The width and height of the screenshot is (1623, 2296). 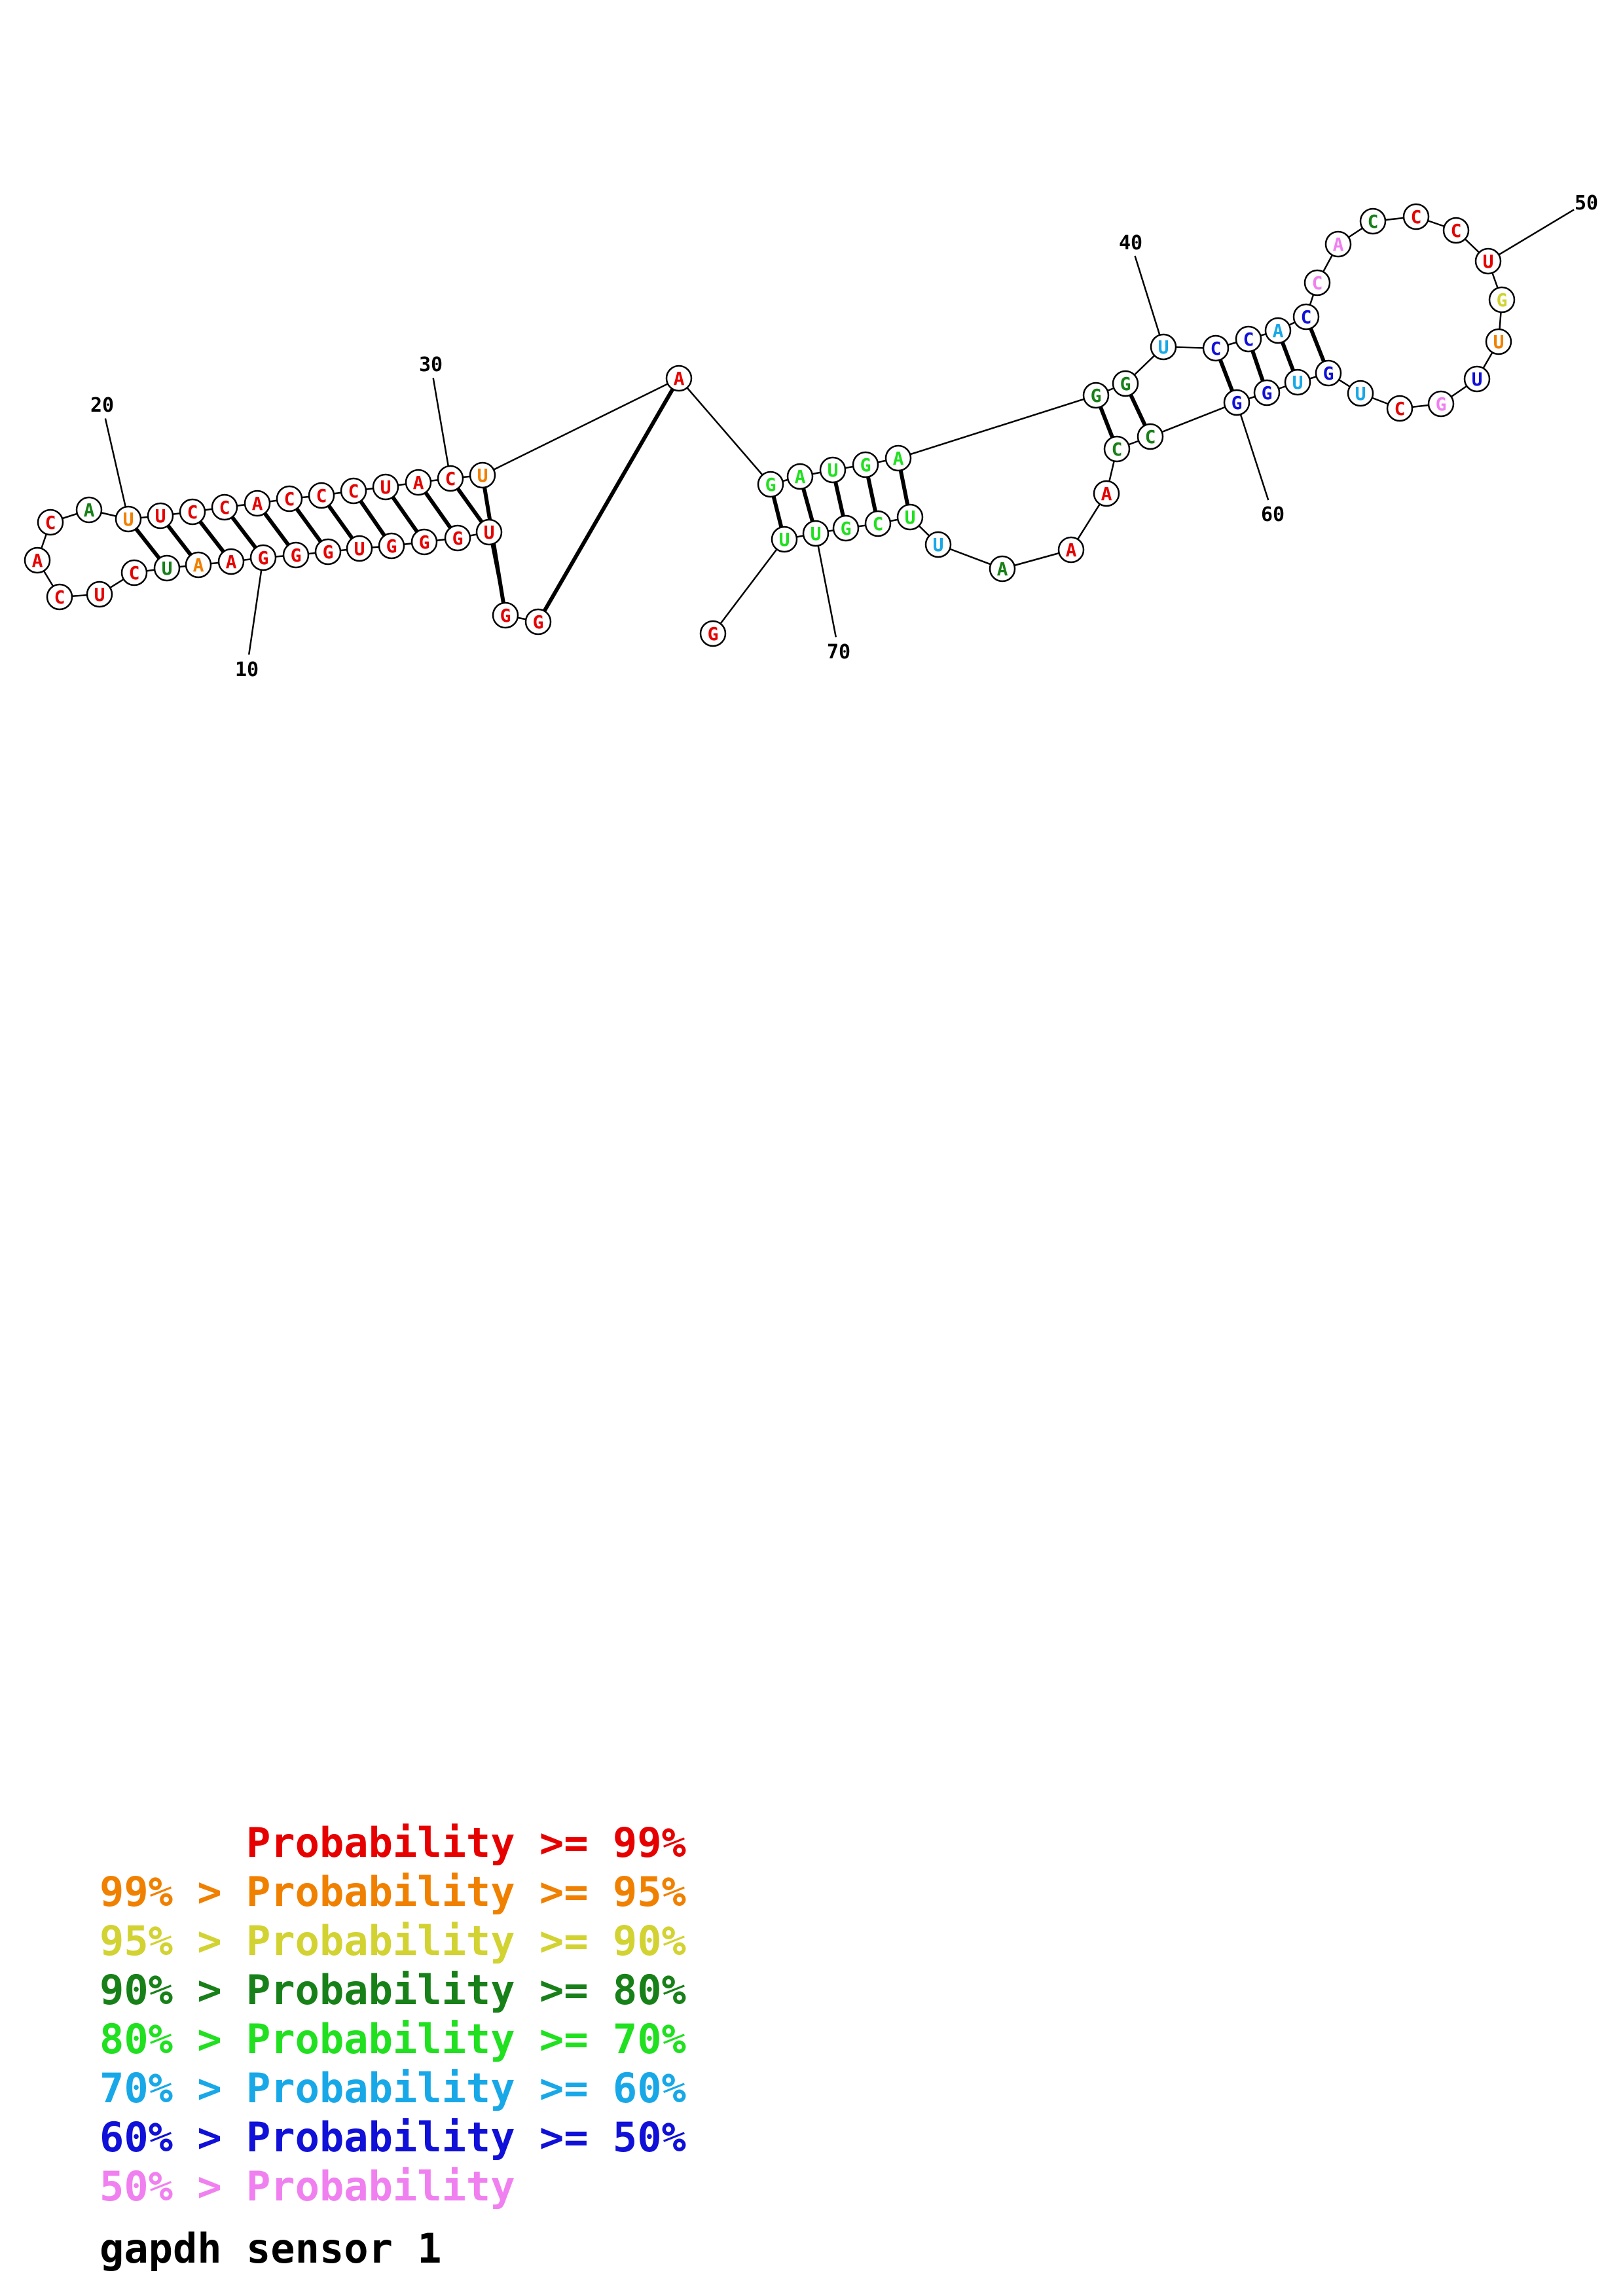 I want to click on nucleotide-15: U, so click(x=99, y=594).